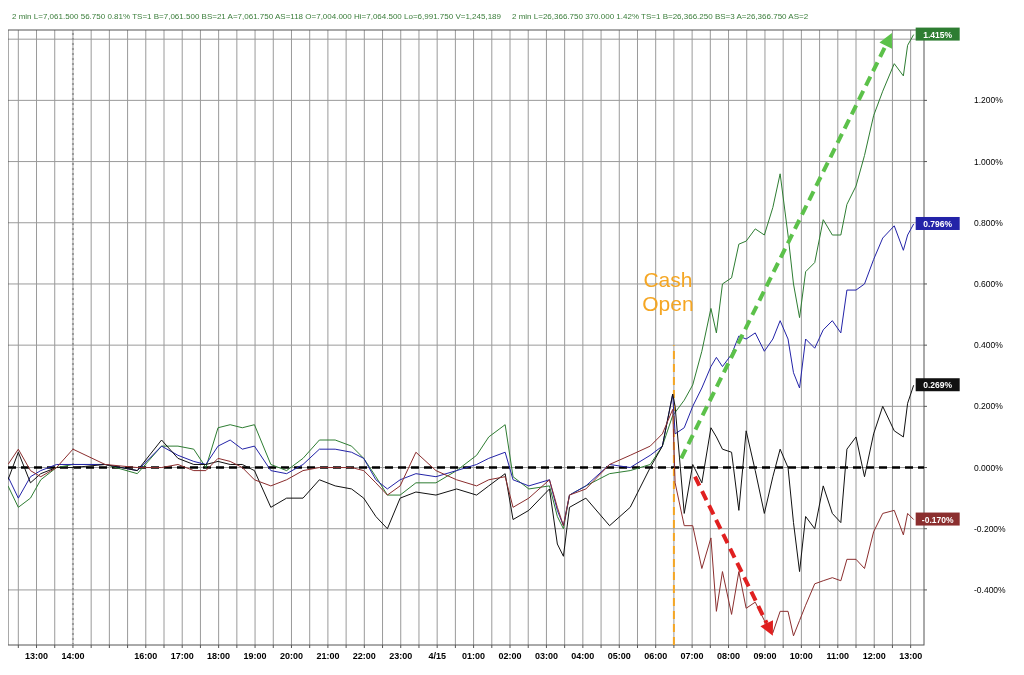 This screenshot has width=1024, height=675. Describe the element at coordinates (765, 656) in the screenshot. I see `x-tick-label: 09:00` at that location.